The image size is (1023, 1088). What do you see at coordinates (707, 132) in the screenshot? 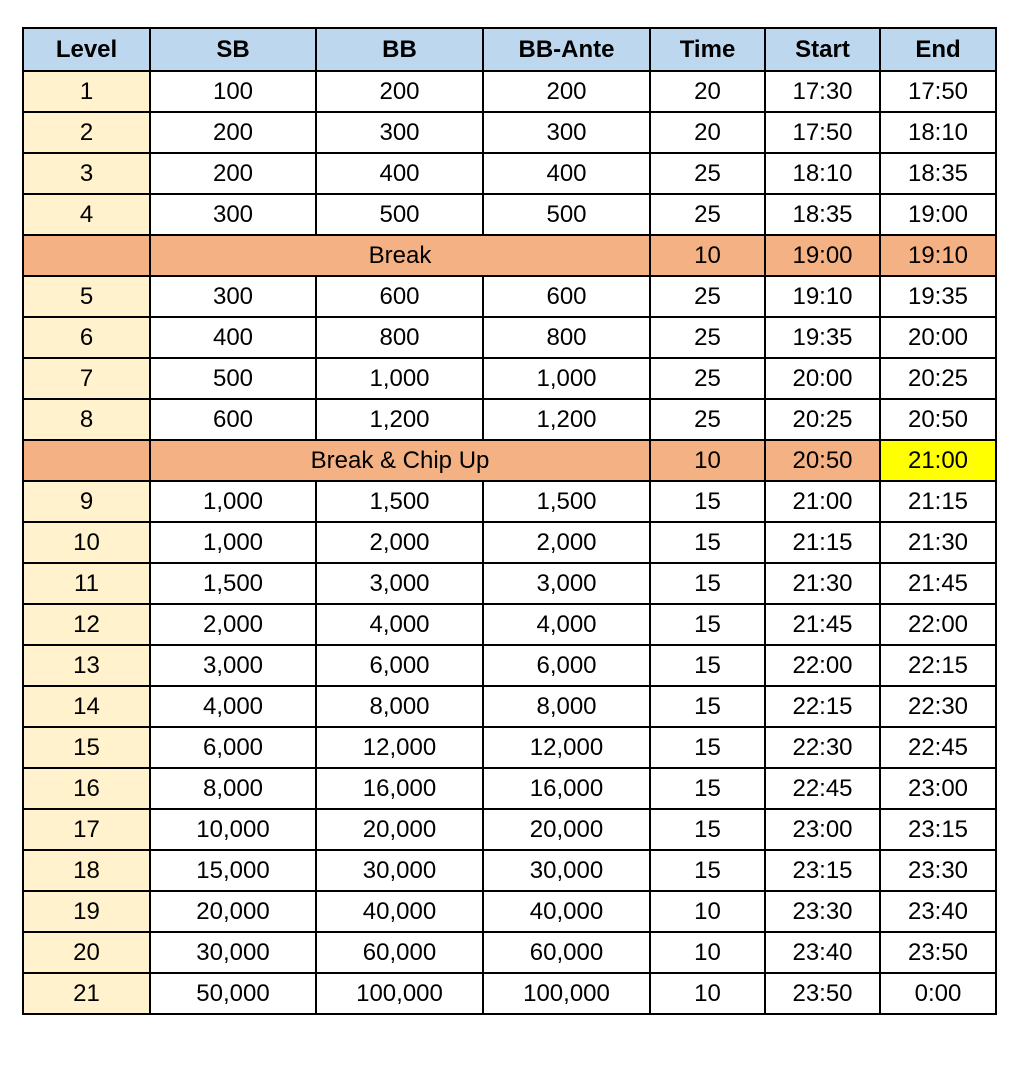
I see `time-cell: 20` at bounding box center [707, 132].